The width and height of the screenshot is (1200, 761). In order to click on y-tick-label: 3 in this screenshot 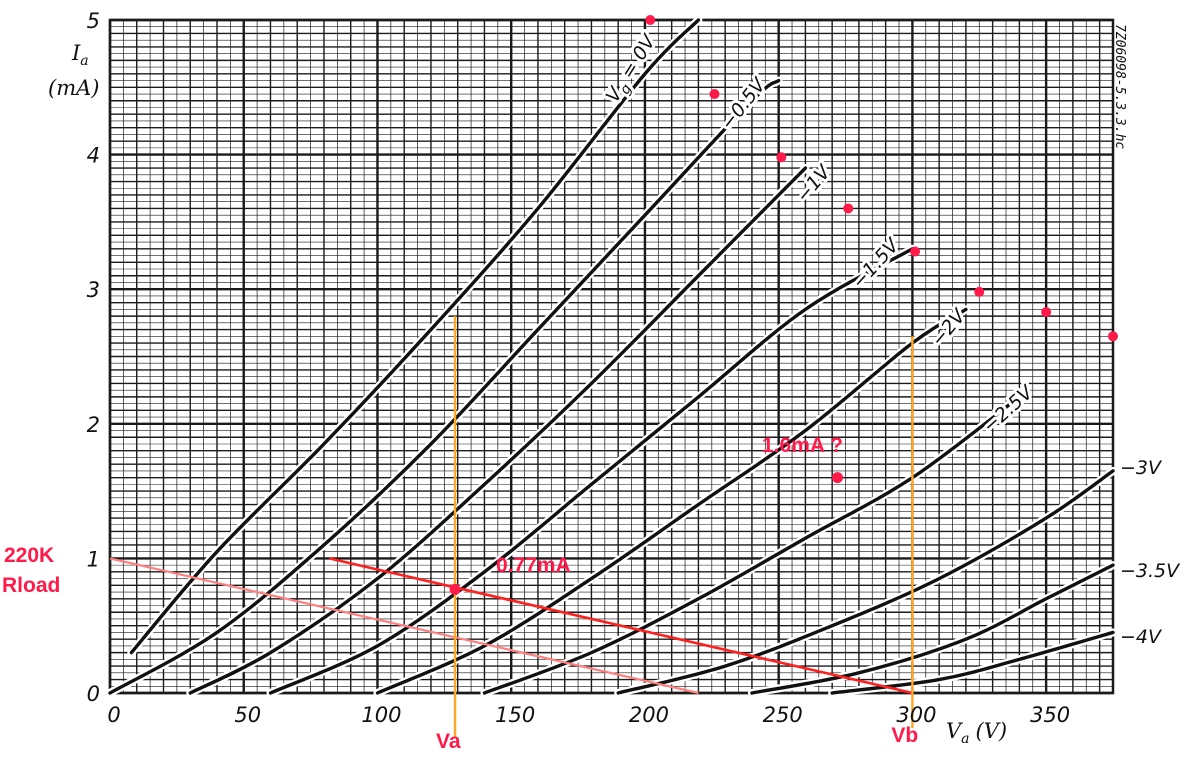, I will do `click(93, 290)`.